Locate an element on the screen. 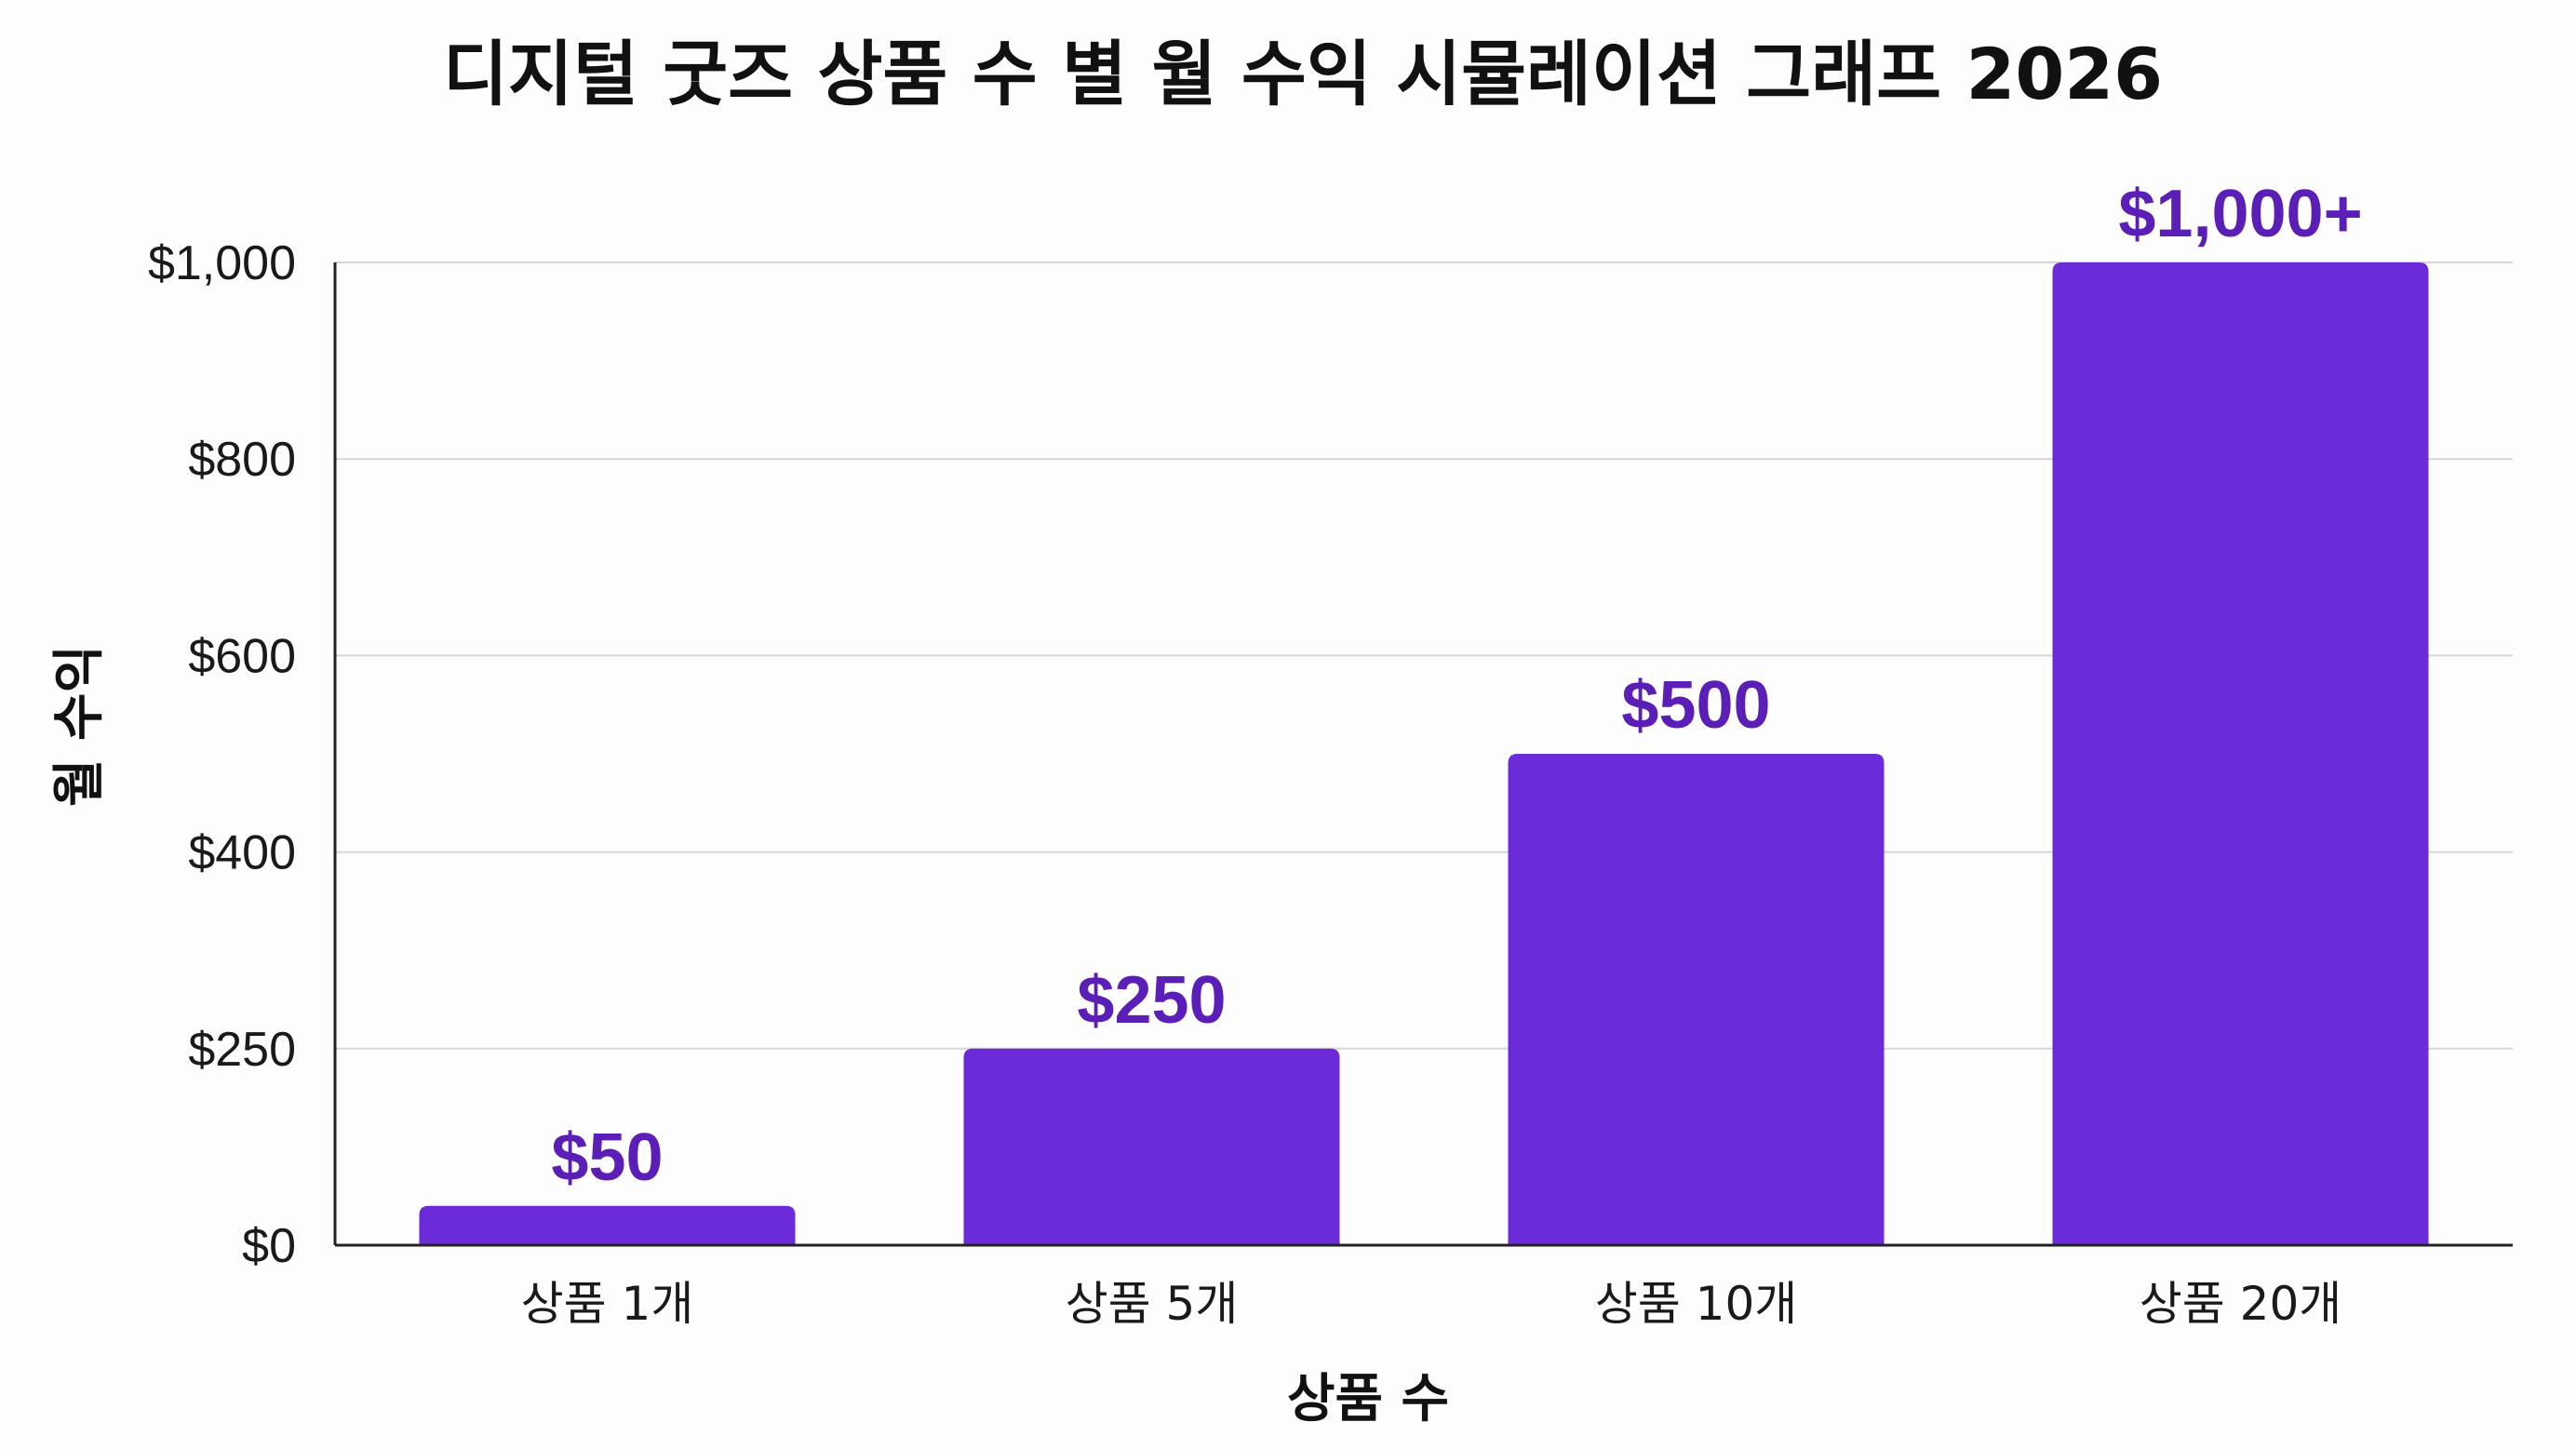 The height and width of the screenshot is (1449, 2576). y-tick-label: $0 is located at coordinates (269, 1246).